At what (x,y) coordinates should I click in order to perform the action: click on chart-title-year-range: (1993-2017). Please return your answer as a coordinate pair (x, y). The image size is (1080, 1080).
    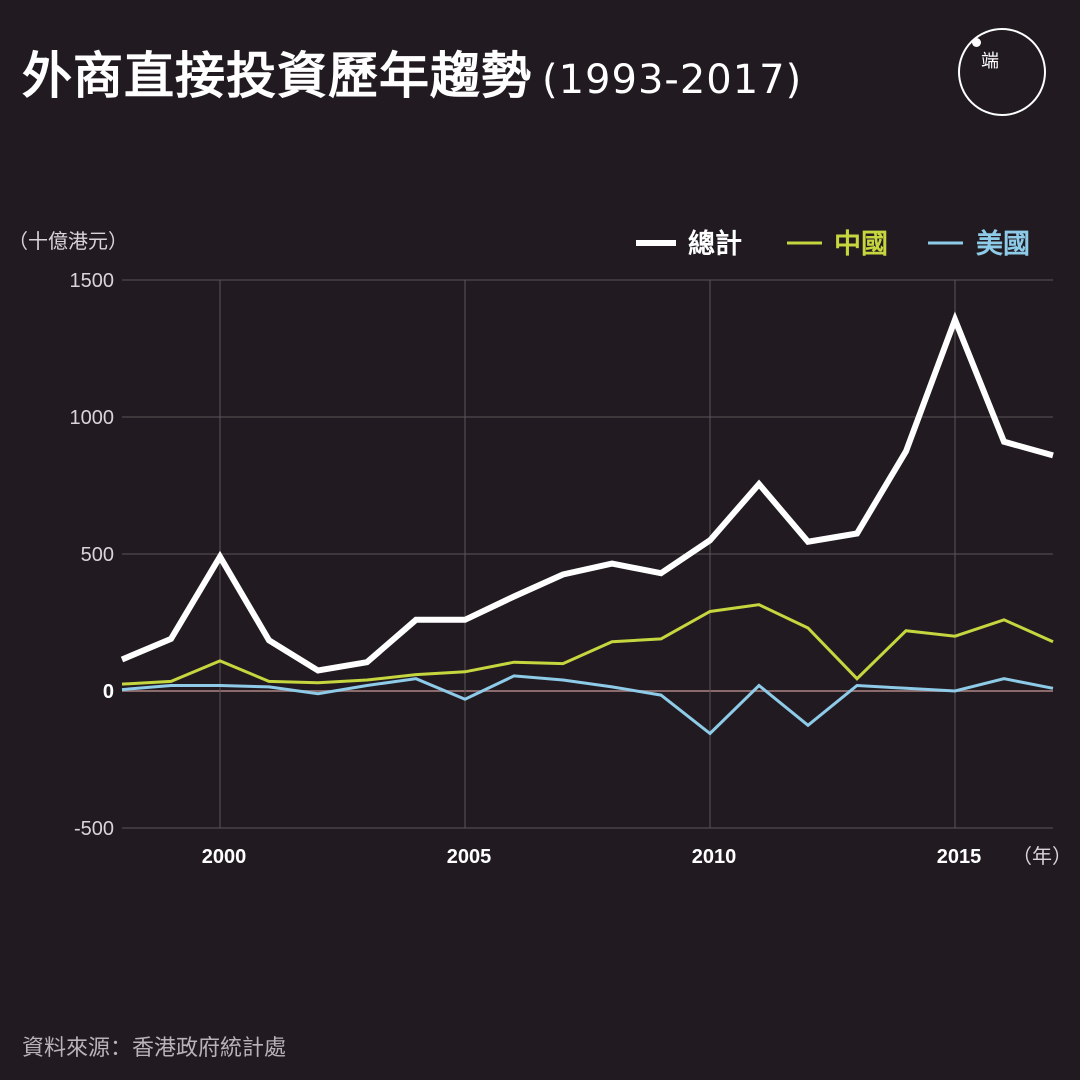
    Looking at the image, I should click on (672, 80).